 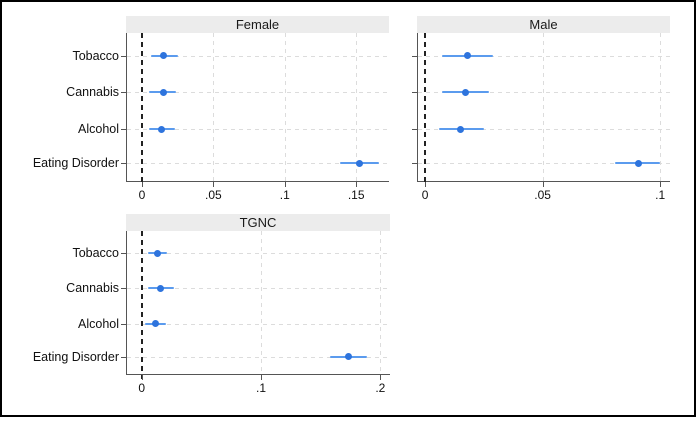 What do you see at coordinates (258, 222) in the screenshot?
I see `panel-title-tgnc: TGNC` at bounding box center [258, 222].